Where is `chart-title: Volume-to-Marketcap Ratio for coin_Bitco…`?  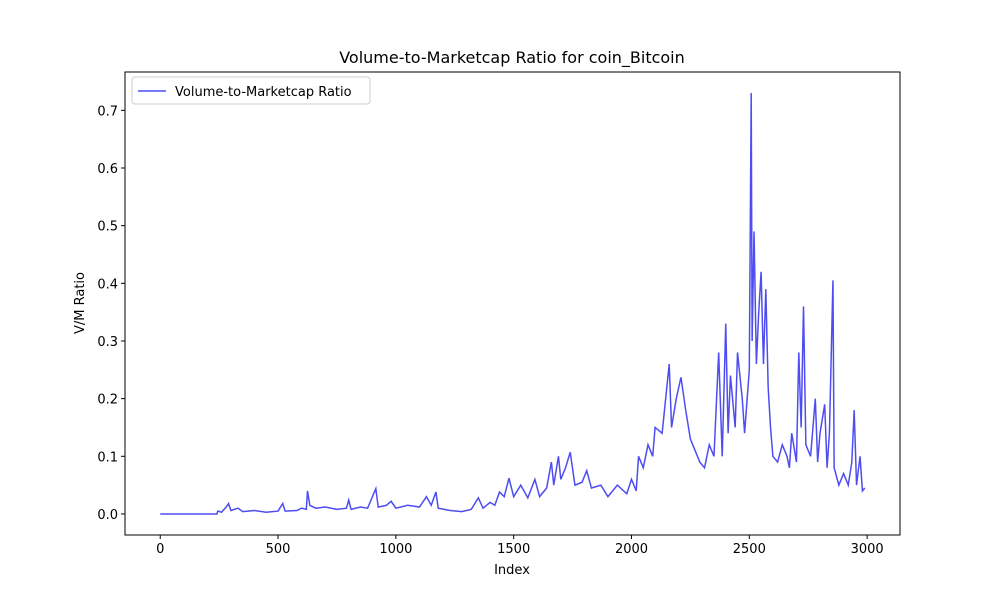
chart-title: Volume-to-Marketcap Ratio for coin_Bitco… is located at coordinates (512, 58).